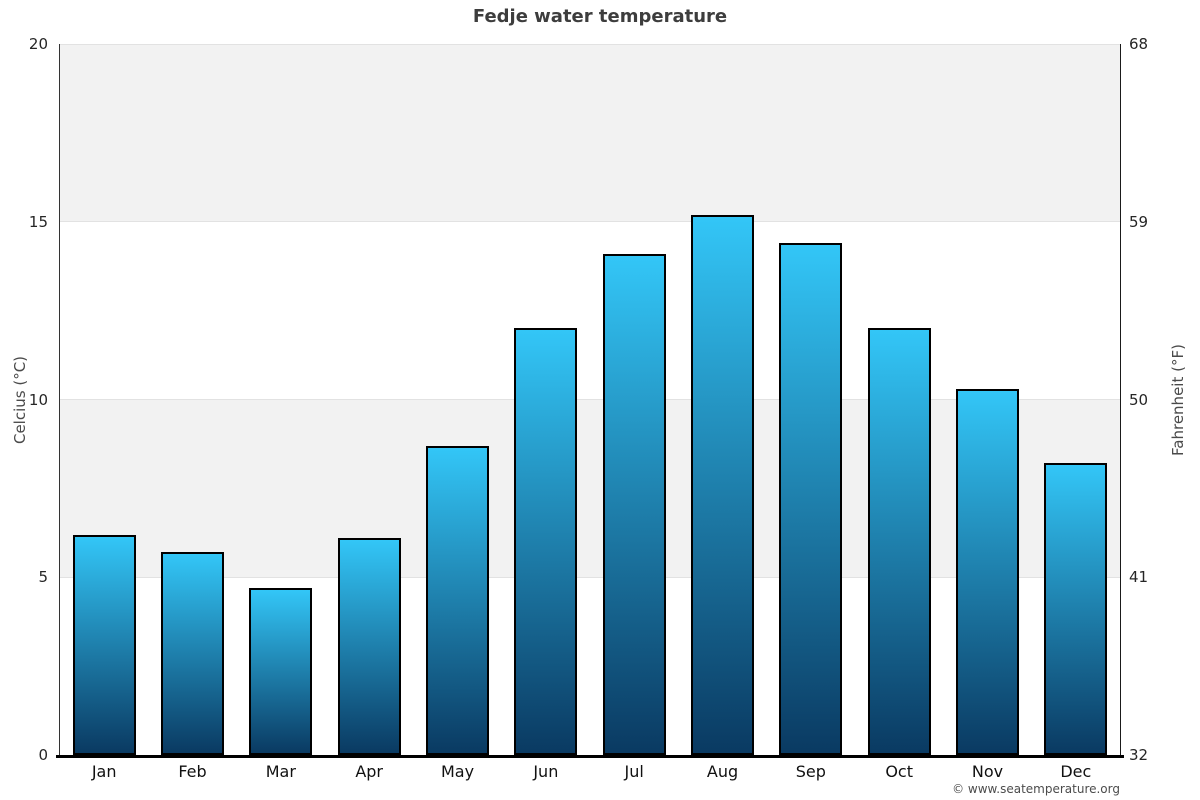 This screenshot has height=800, width=1200. I want to click on ytick-fahrenheit-59: 59, so click(1139, 221).